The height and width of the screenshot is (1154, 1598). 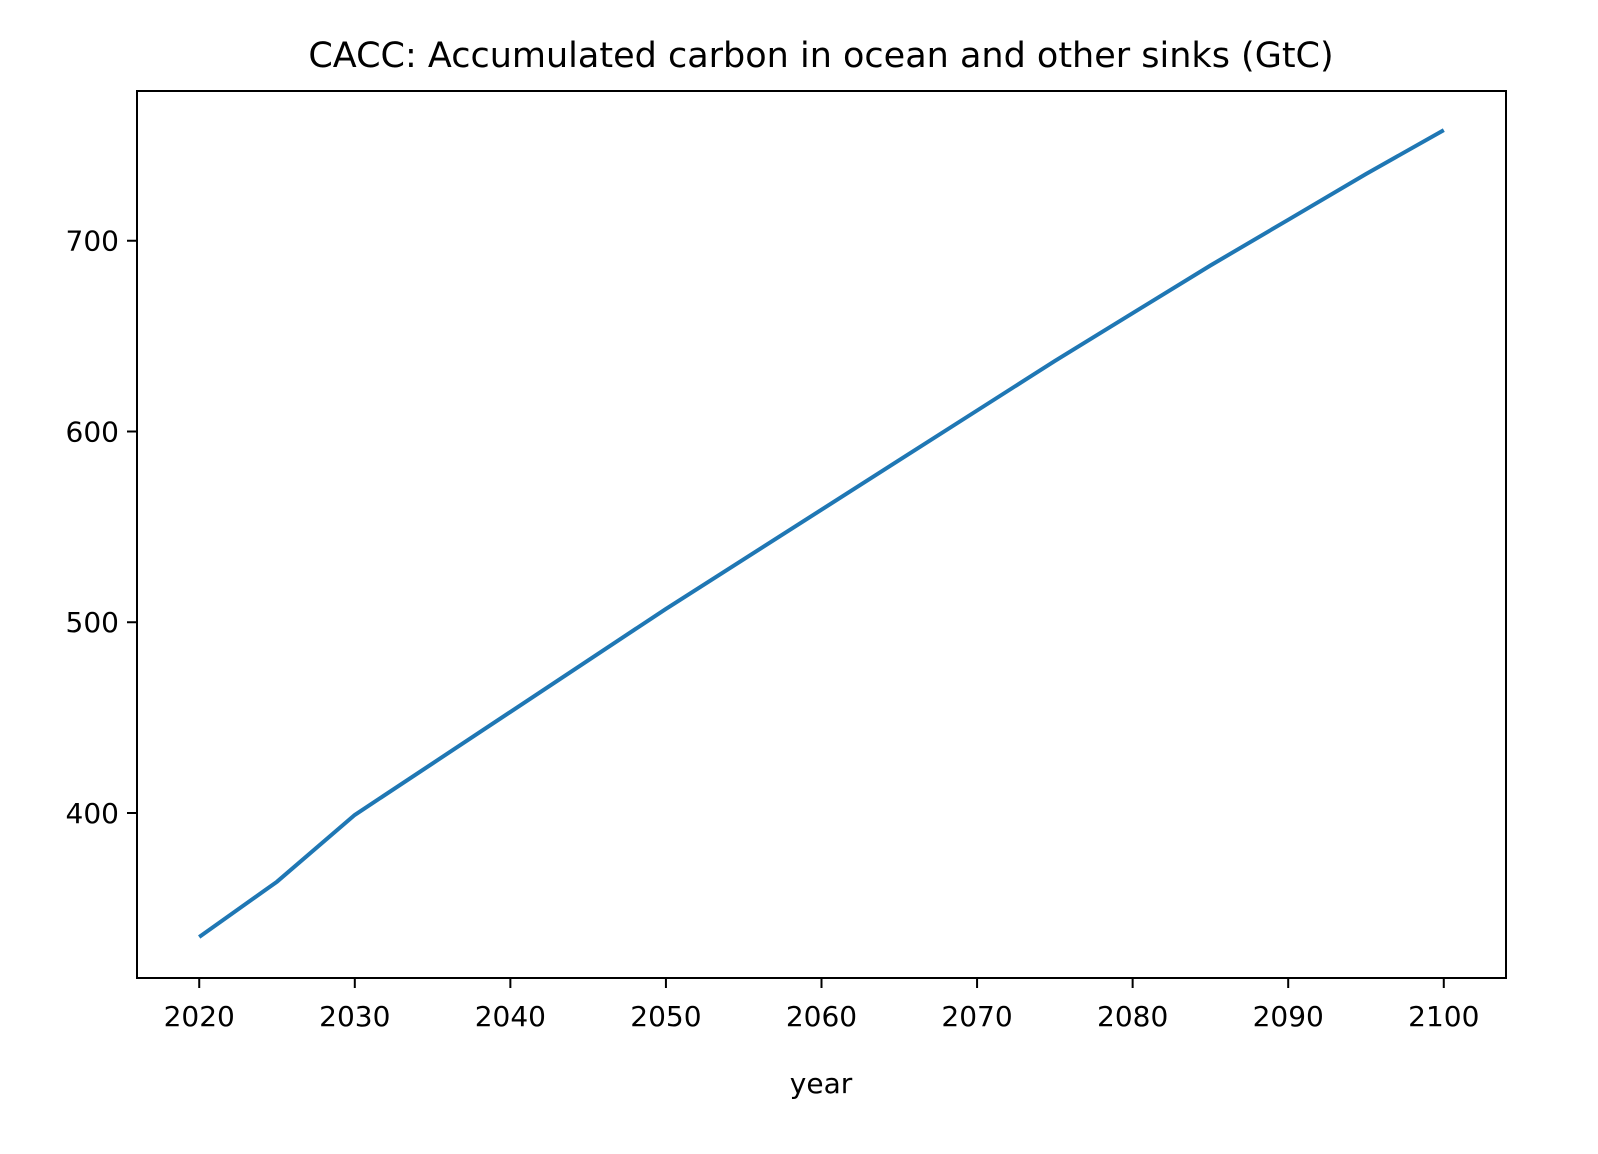 I want to click on x-axis-label: year, so click(x=821, y=1083).